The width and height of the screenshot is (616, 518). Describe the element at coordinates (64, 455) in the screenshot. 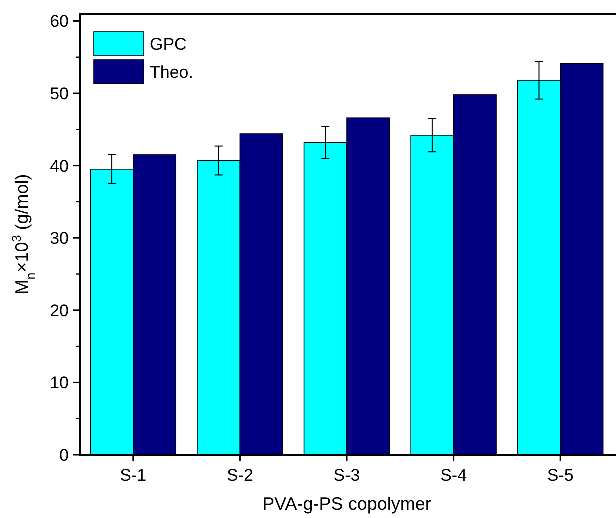

I see `y-tick-label: 0` at that location.